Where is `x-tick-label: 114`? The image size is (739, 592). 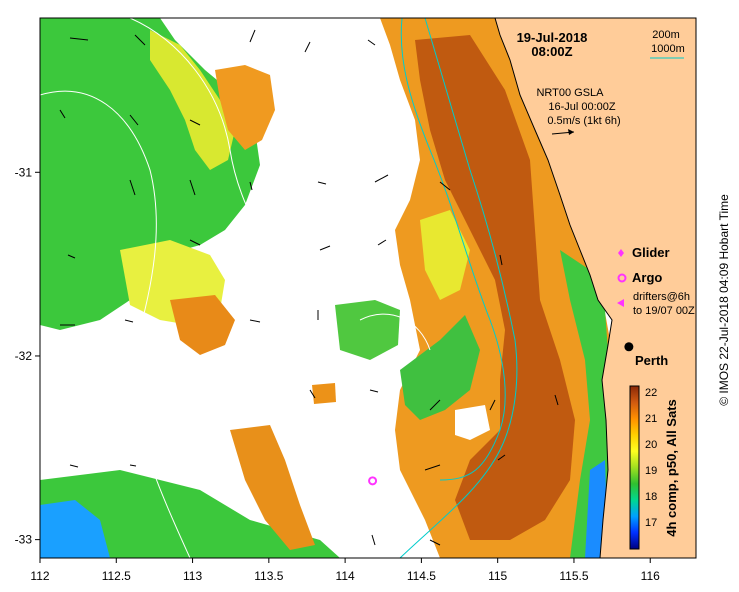 x-tick-label: 114 is located at coordinates (345, 576).